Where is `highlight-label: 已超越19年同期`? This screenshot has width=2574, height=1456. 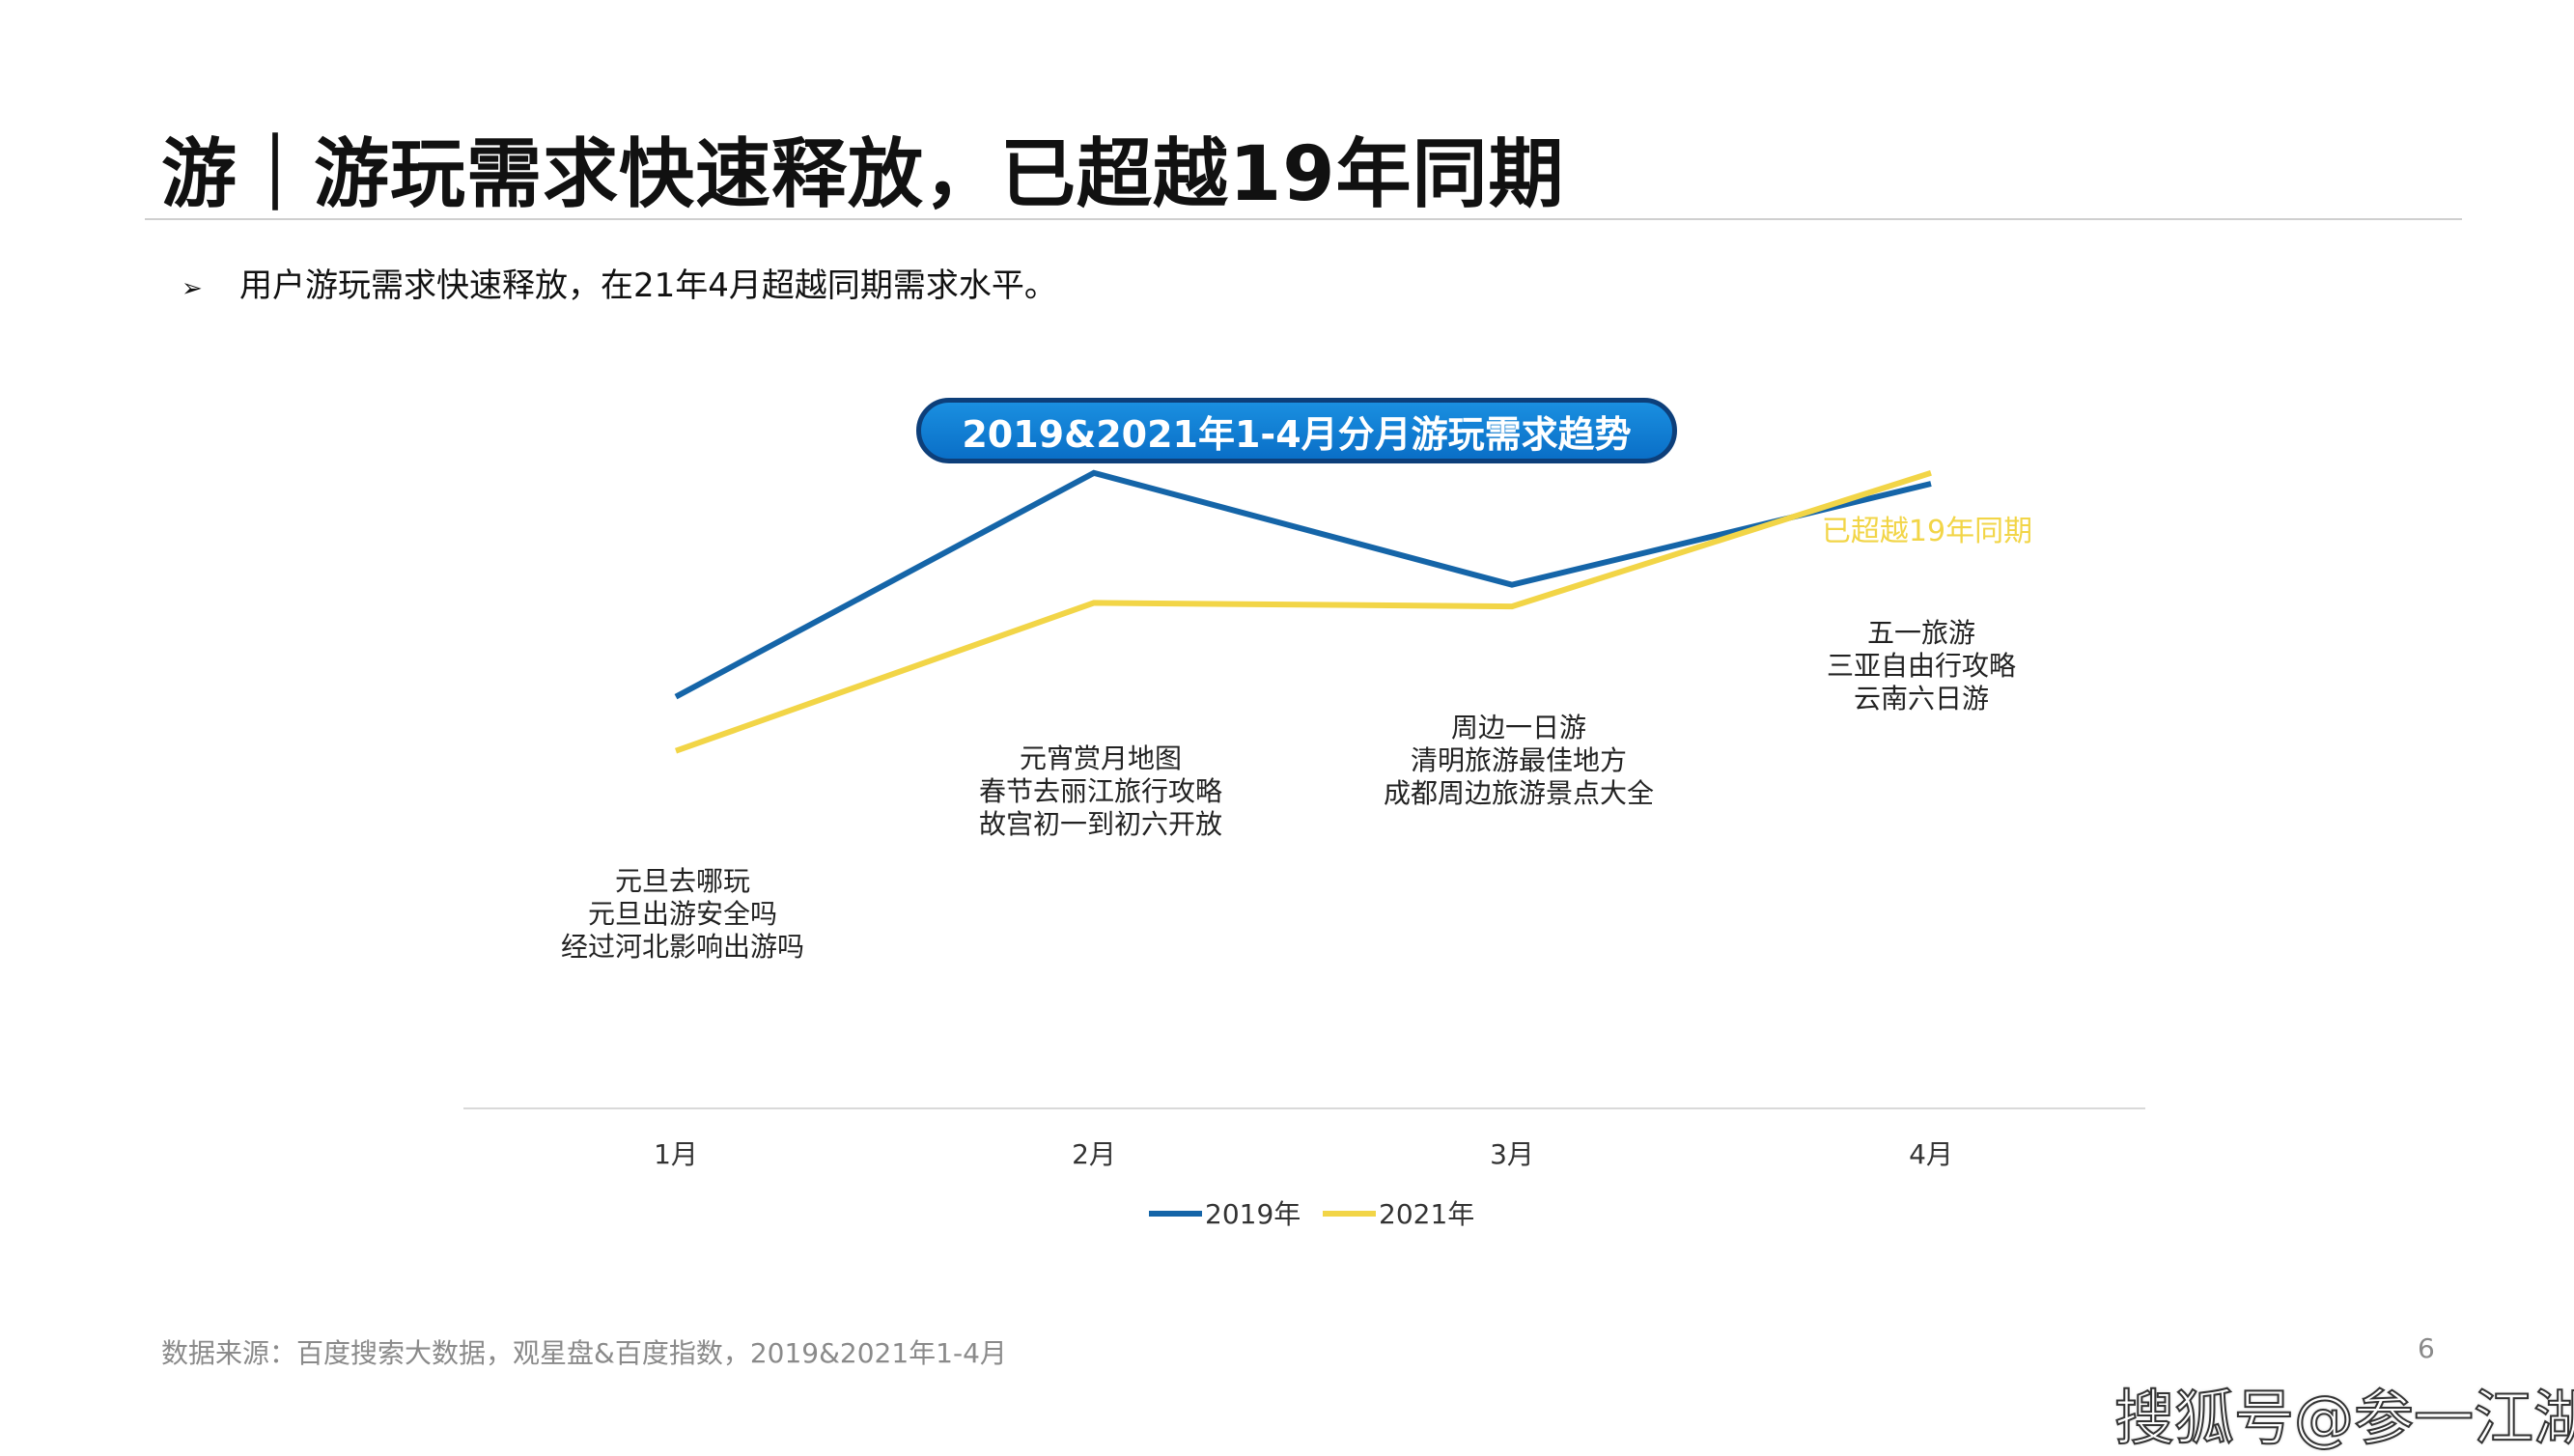 highlight-label: 已超越19年同期 is located at coordinates (1927, 531).